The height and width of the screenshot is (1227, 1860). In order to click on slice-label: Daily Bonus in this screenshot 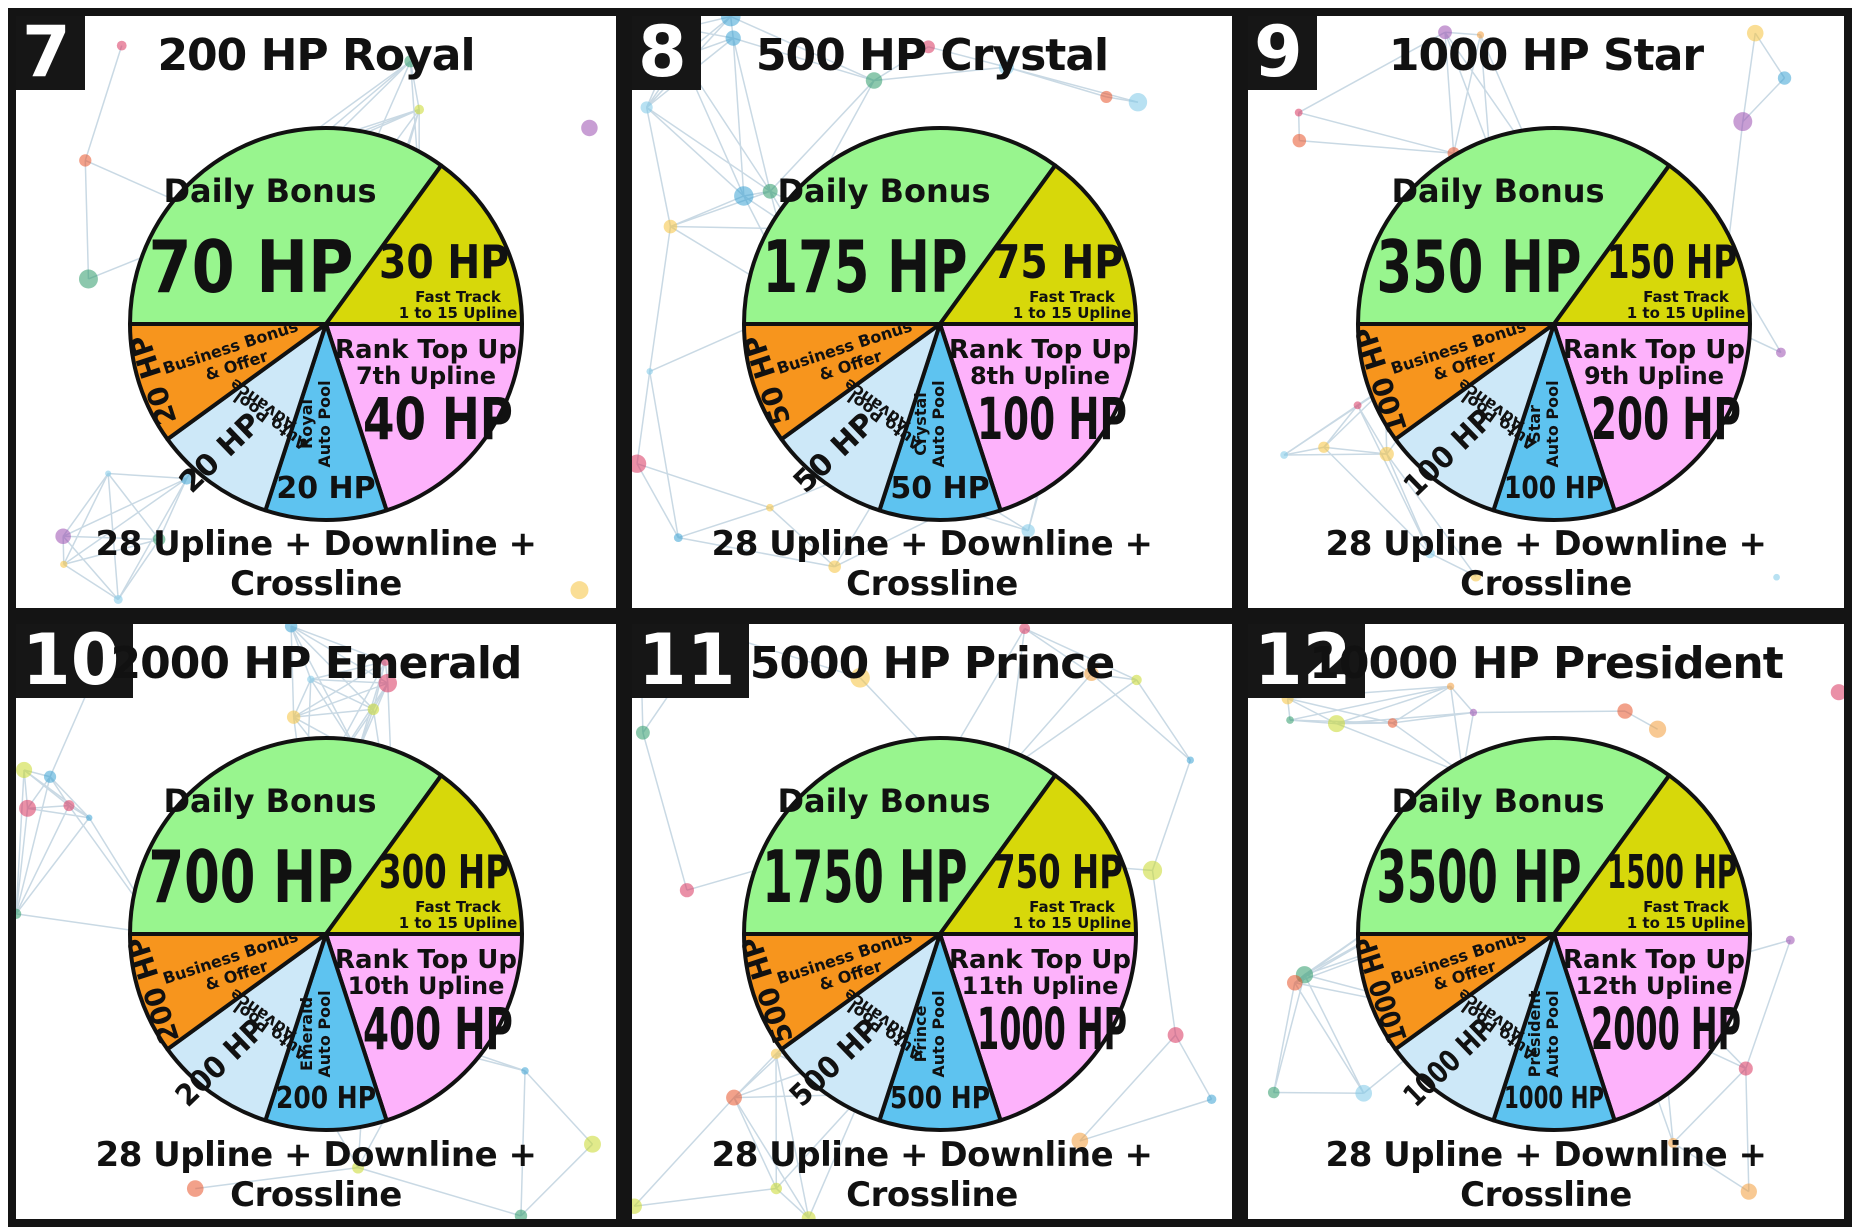, I will do `click(1497, 191)`.